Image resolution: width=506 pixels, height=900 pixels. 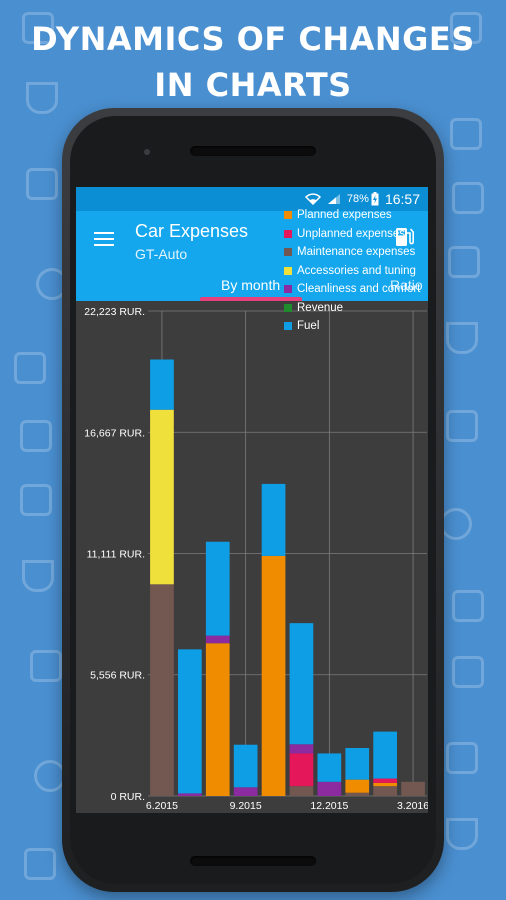 I want to click on y-tick-label: 22,223 RUR., so click(x=114, y=312).